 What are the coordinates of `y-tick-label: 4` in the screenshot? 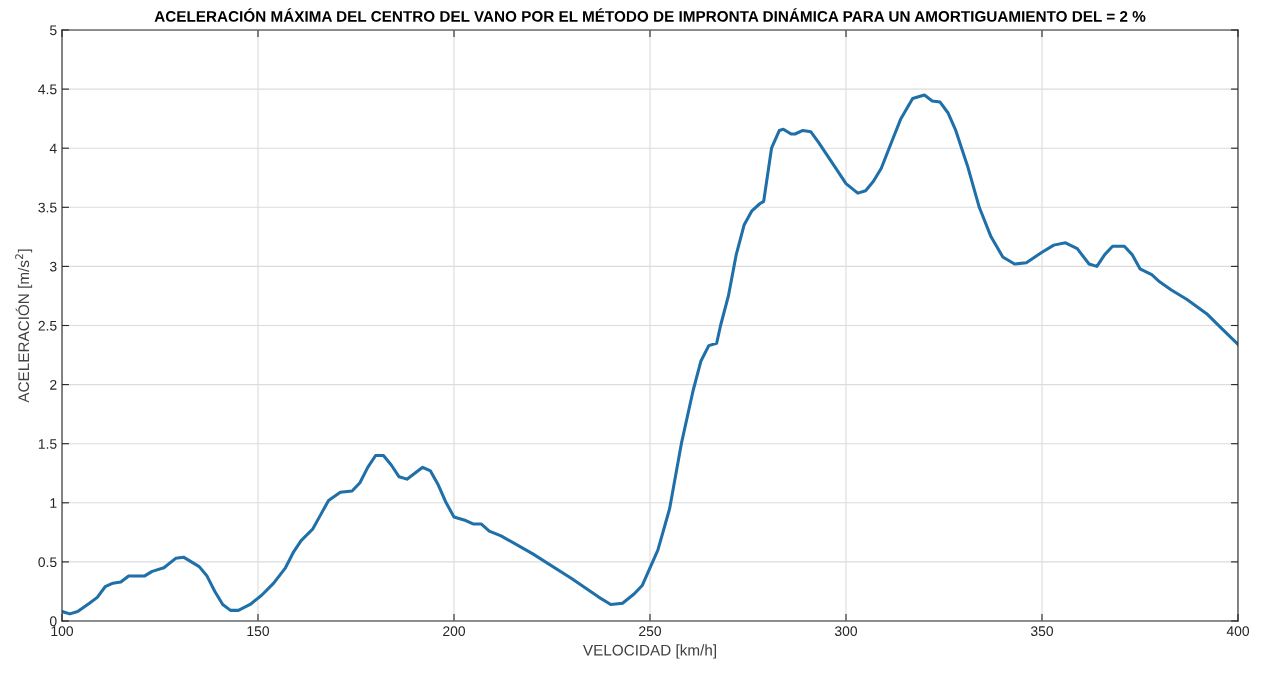 It's located at (53, 148).